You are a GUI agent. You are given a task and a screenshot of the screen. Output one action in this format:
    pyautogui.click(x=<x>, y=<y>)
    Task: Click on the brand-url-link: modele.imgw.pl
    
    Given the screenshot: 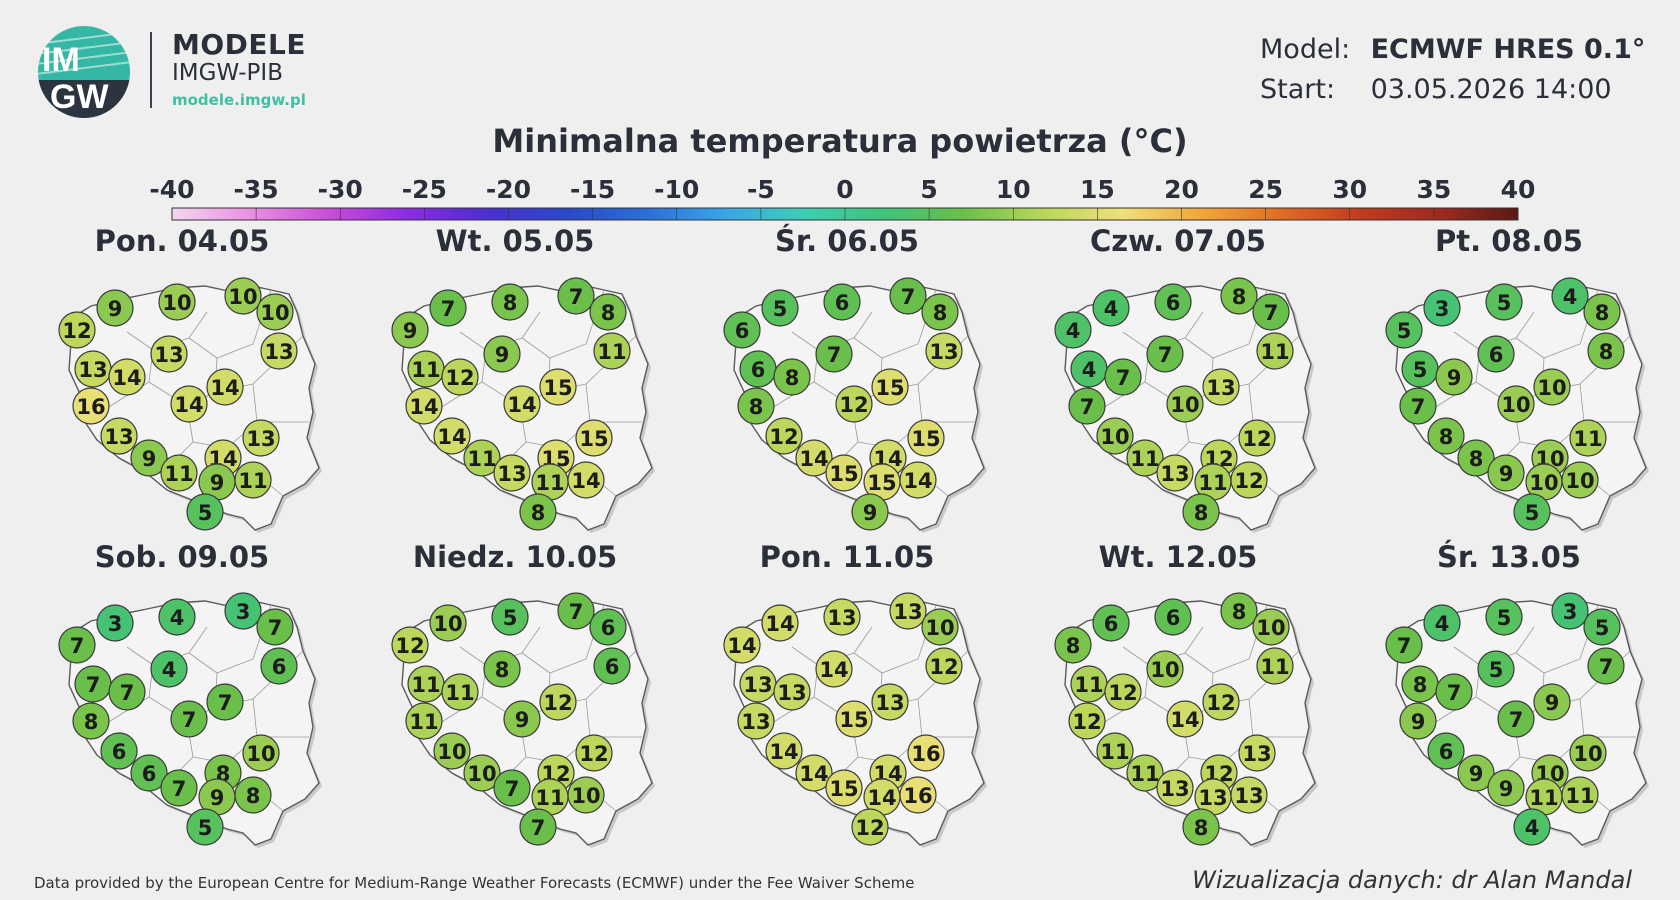 What is the action you would take?
    pyautogui.click(x=239, y=100)
    